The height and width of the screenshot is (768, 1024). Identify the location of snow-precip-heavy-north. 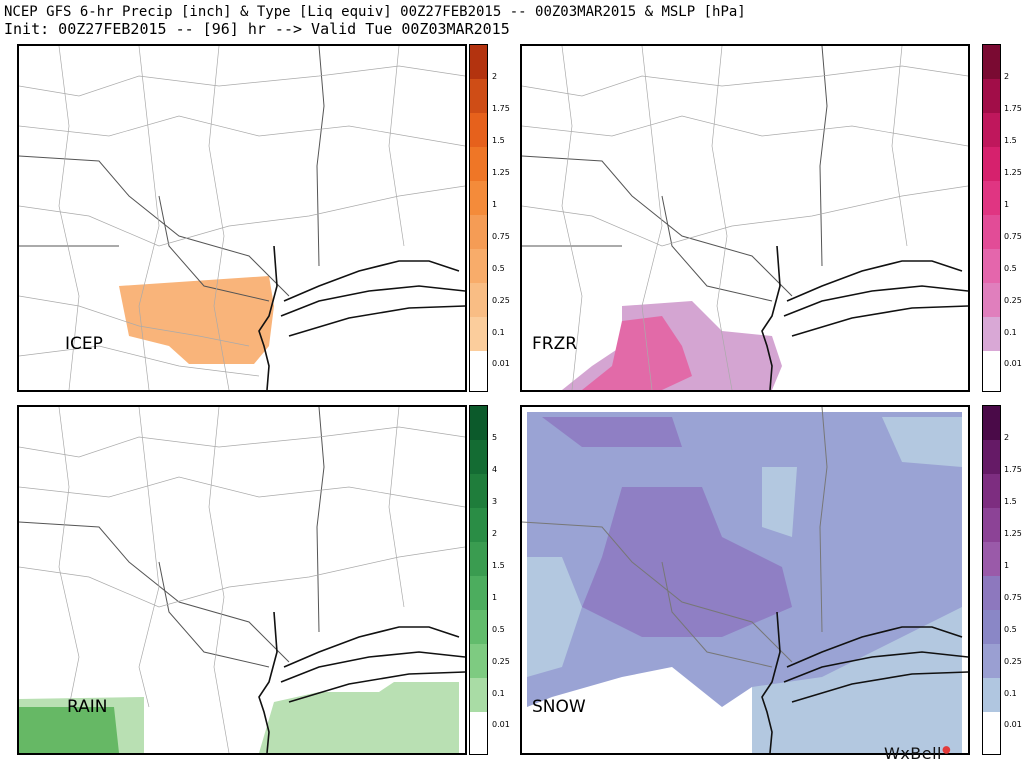
(612, 432).